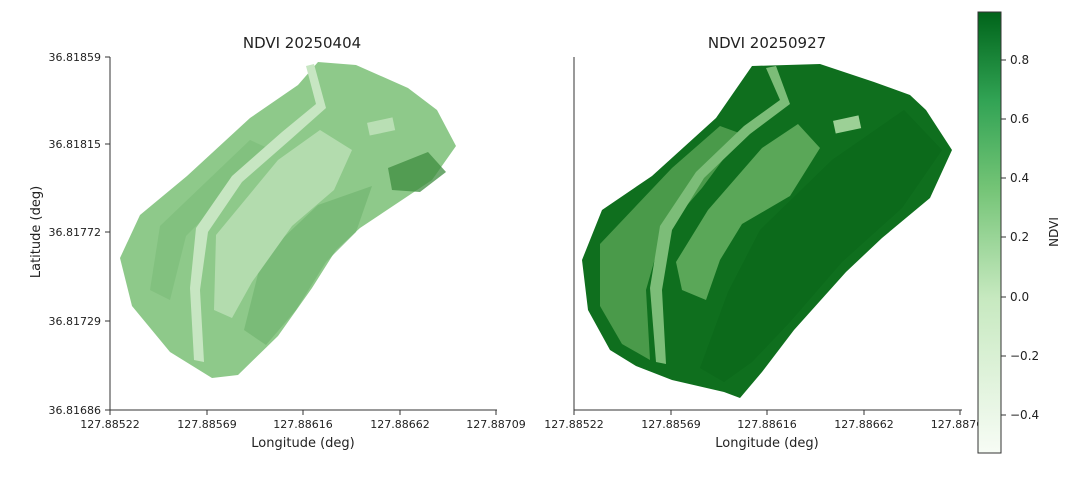  I want to click on colorbar-tick-label: 0.0, so click(1019, 297).